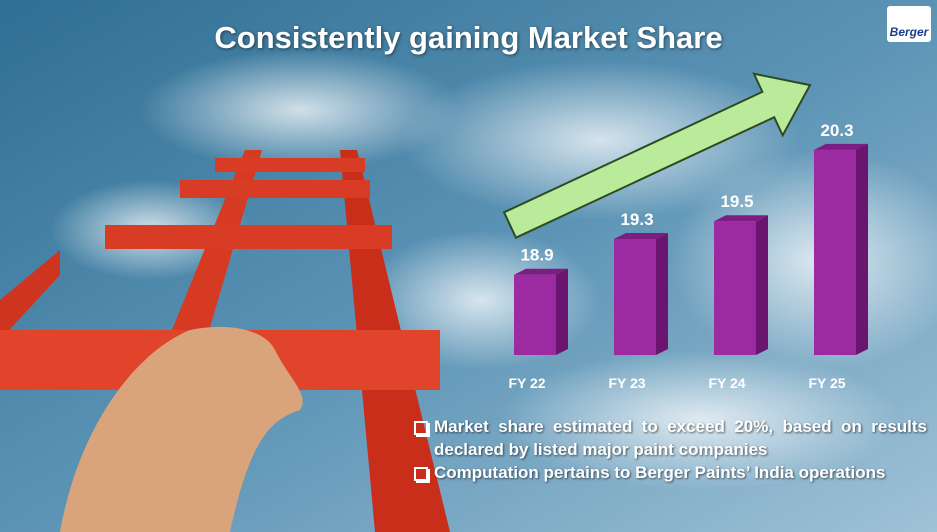  Describe the element at coordinates (736, 201) in the screenshot. I see `value-label: 19.5` at that location.